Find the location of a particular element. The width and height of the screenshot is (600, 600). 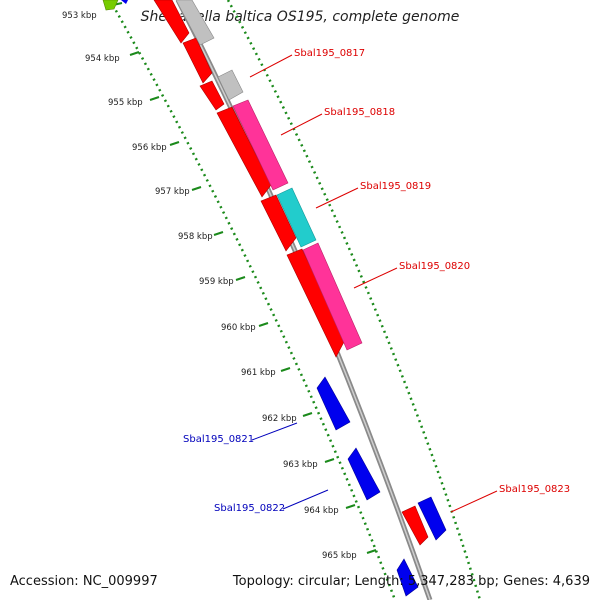

gene-label: Sbal195_0818 is located at coordinates (359, 112).